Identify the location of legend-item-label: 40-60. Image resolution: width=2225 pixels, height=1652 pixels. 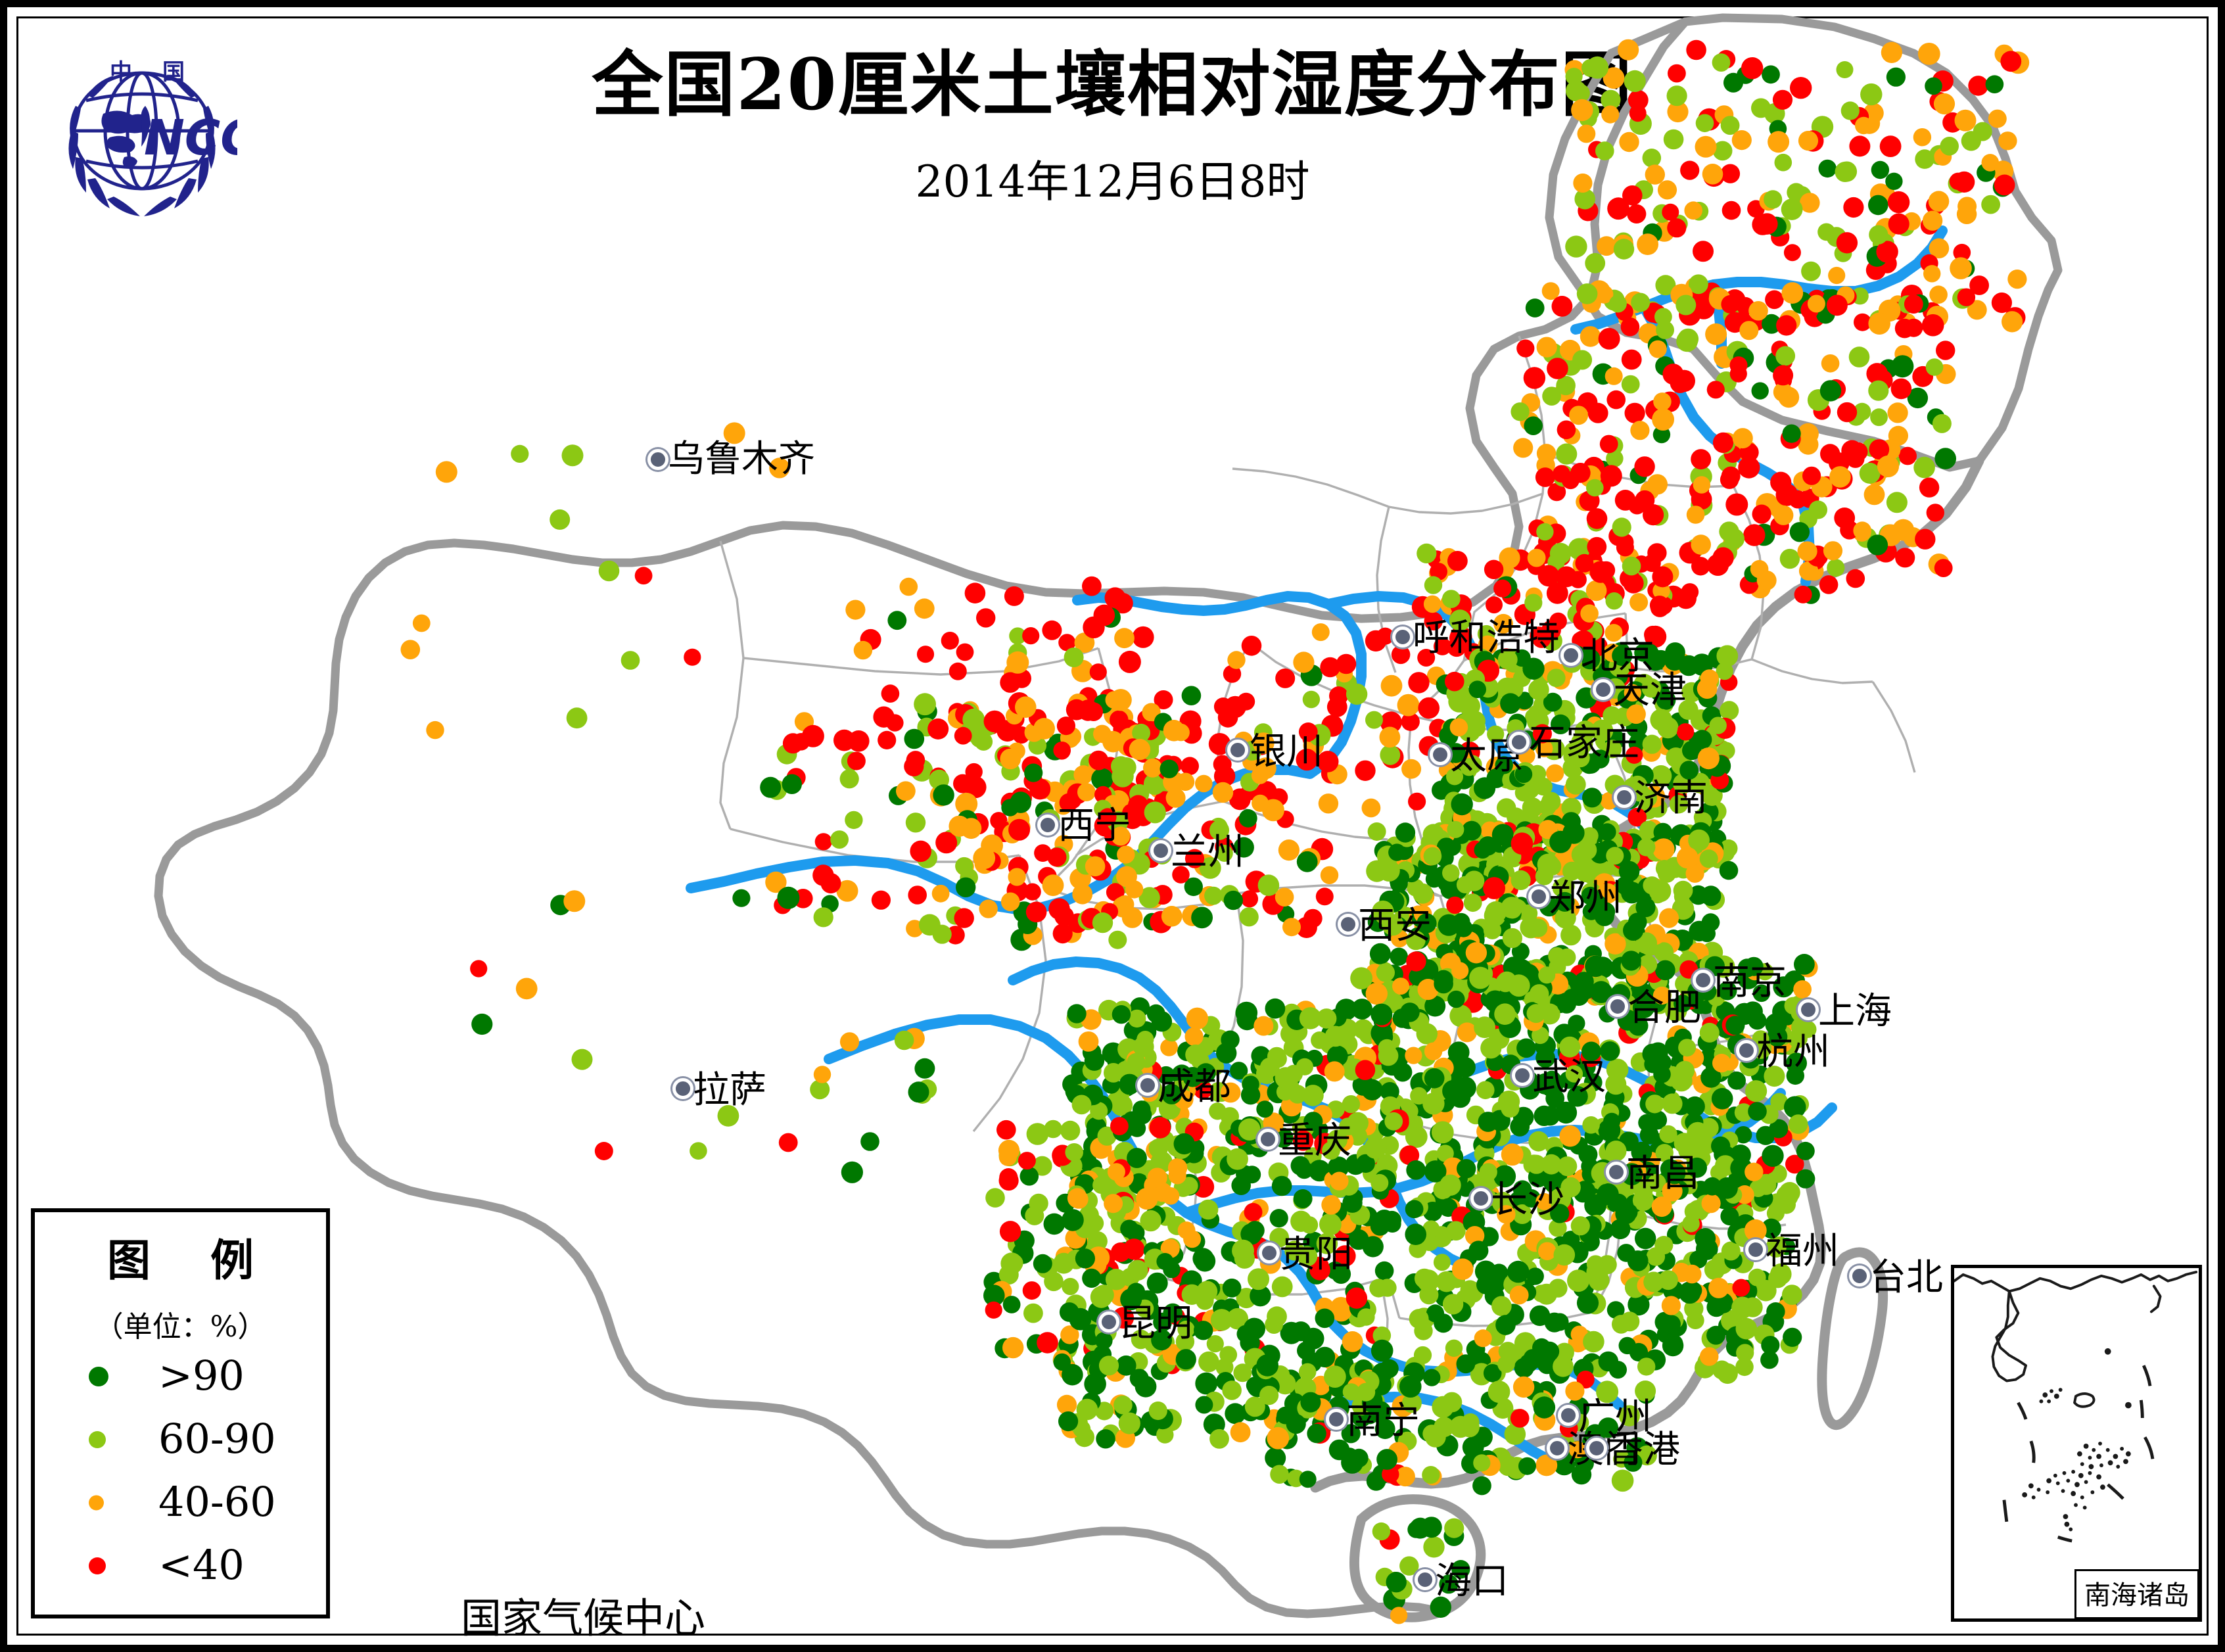
(217, 1502).